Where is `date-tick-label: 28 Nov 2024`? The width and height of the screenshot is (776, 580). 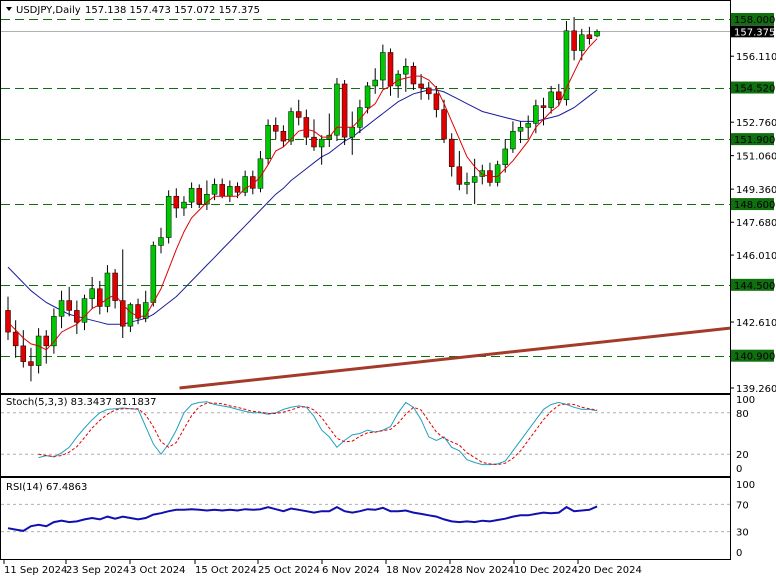
date-tick-label: 28 Nov 2024 is located at coordinates (482, 570).